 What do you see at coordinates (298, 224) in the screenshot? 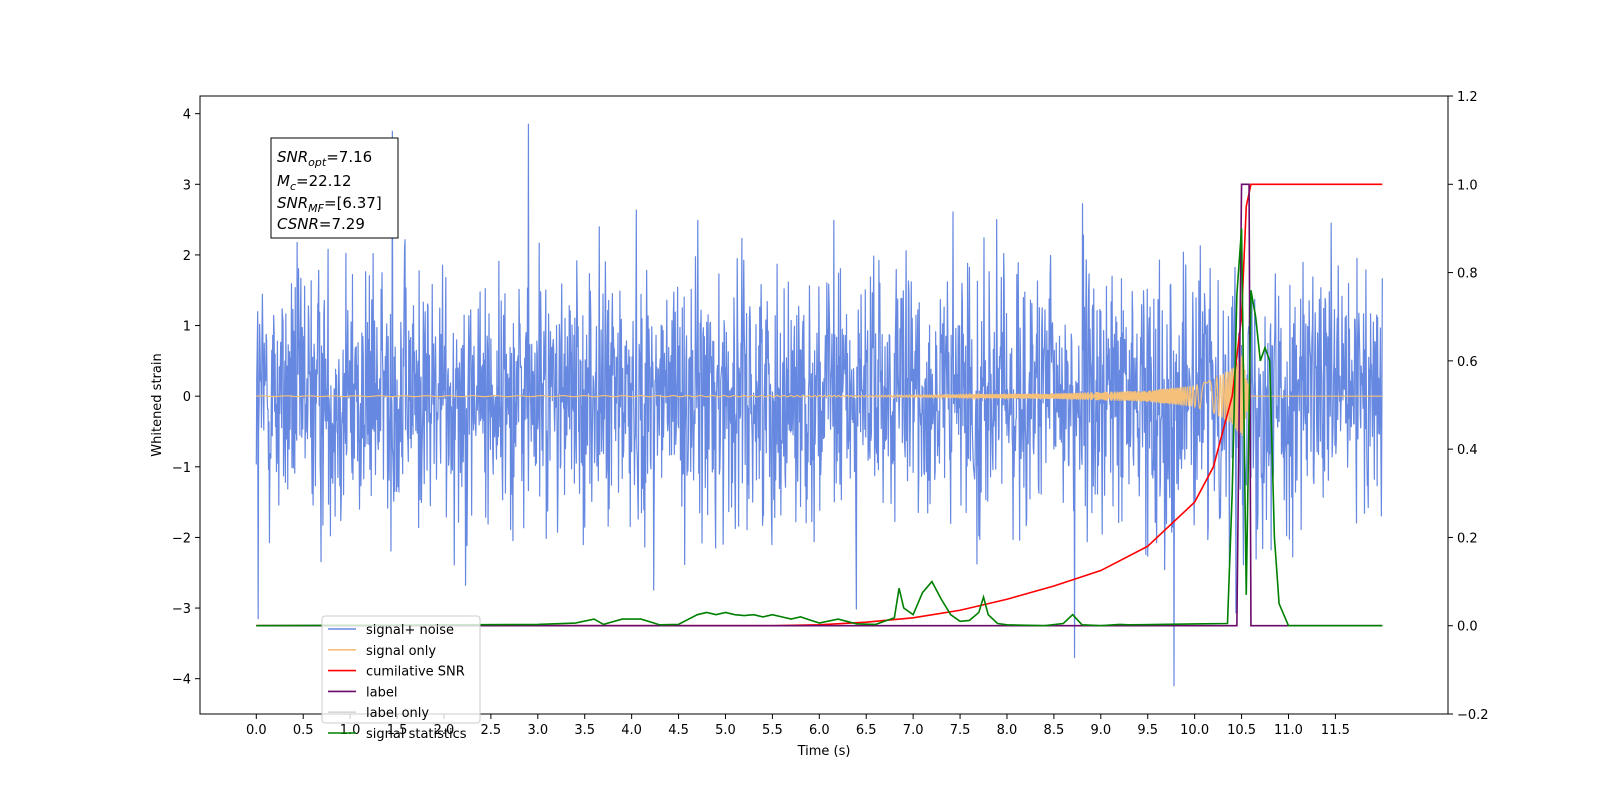
I see `annotation-csnr-symbol: CSNR` at bounding box center [298, 224].